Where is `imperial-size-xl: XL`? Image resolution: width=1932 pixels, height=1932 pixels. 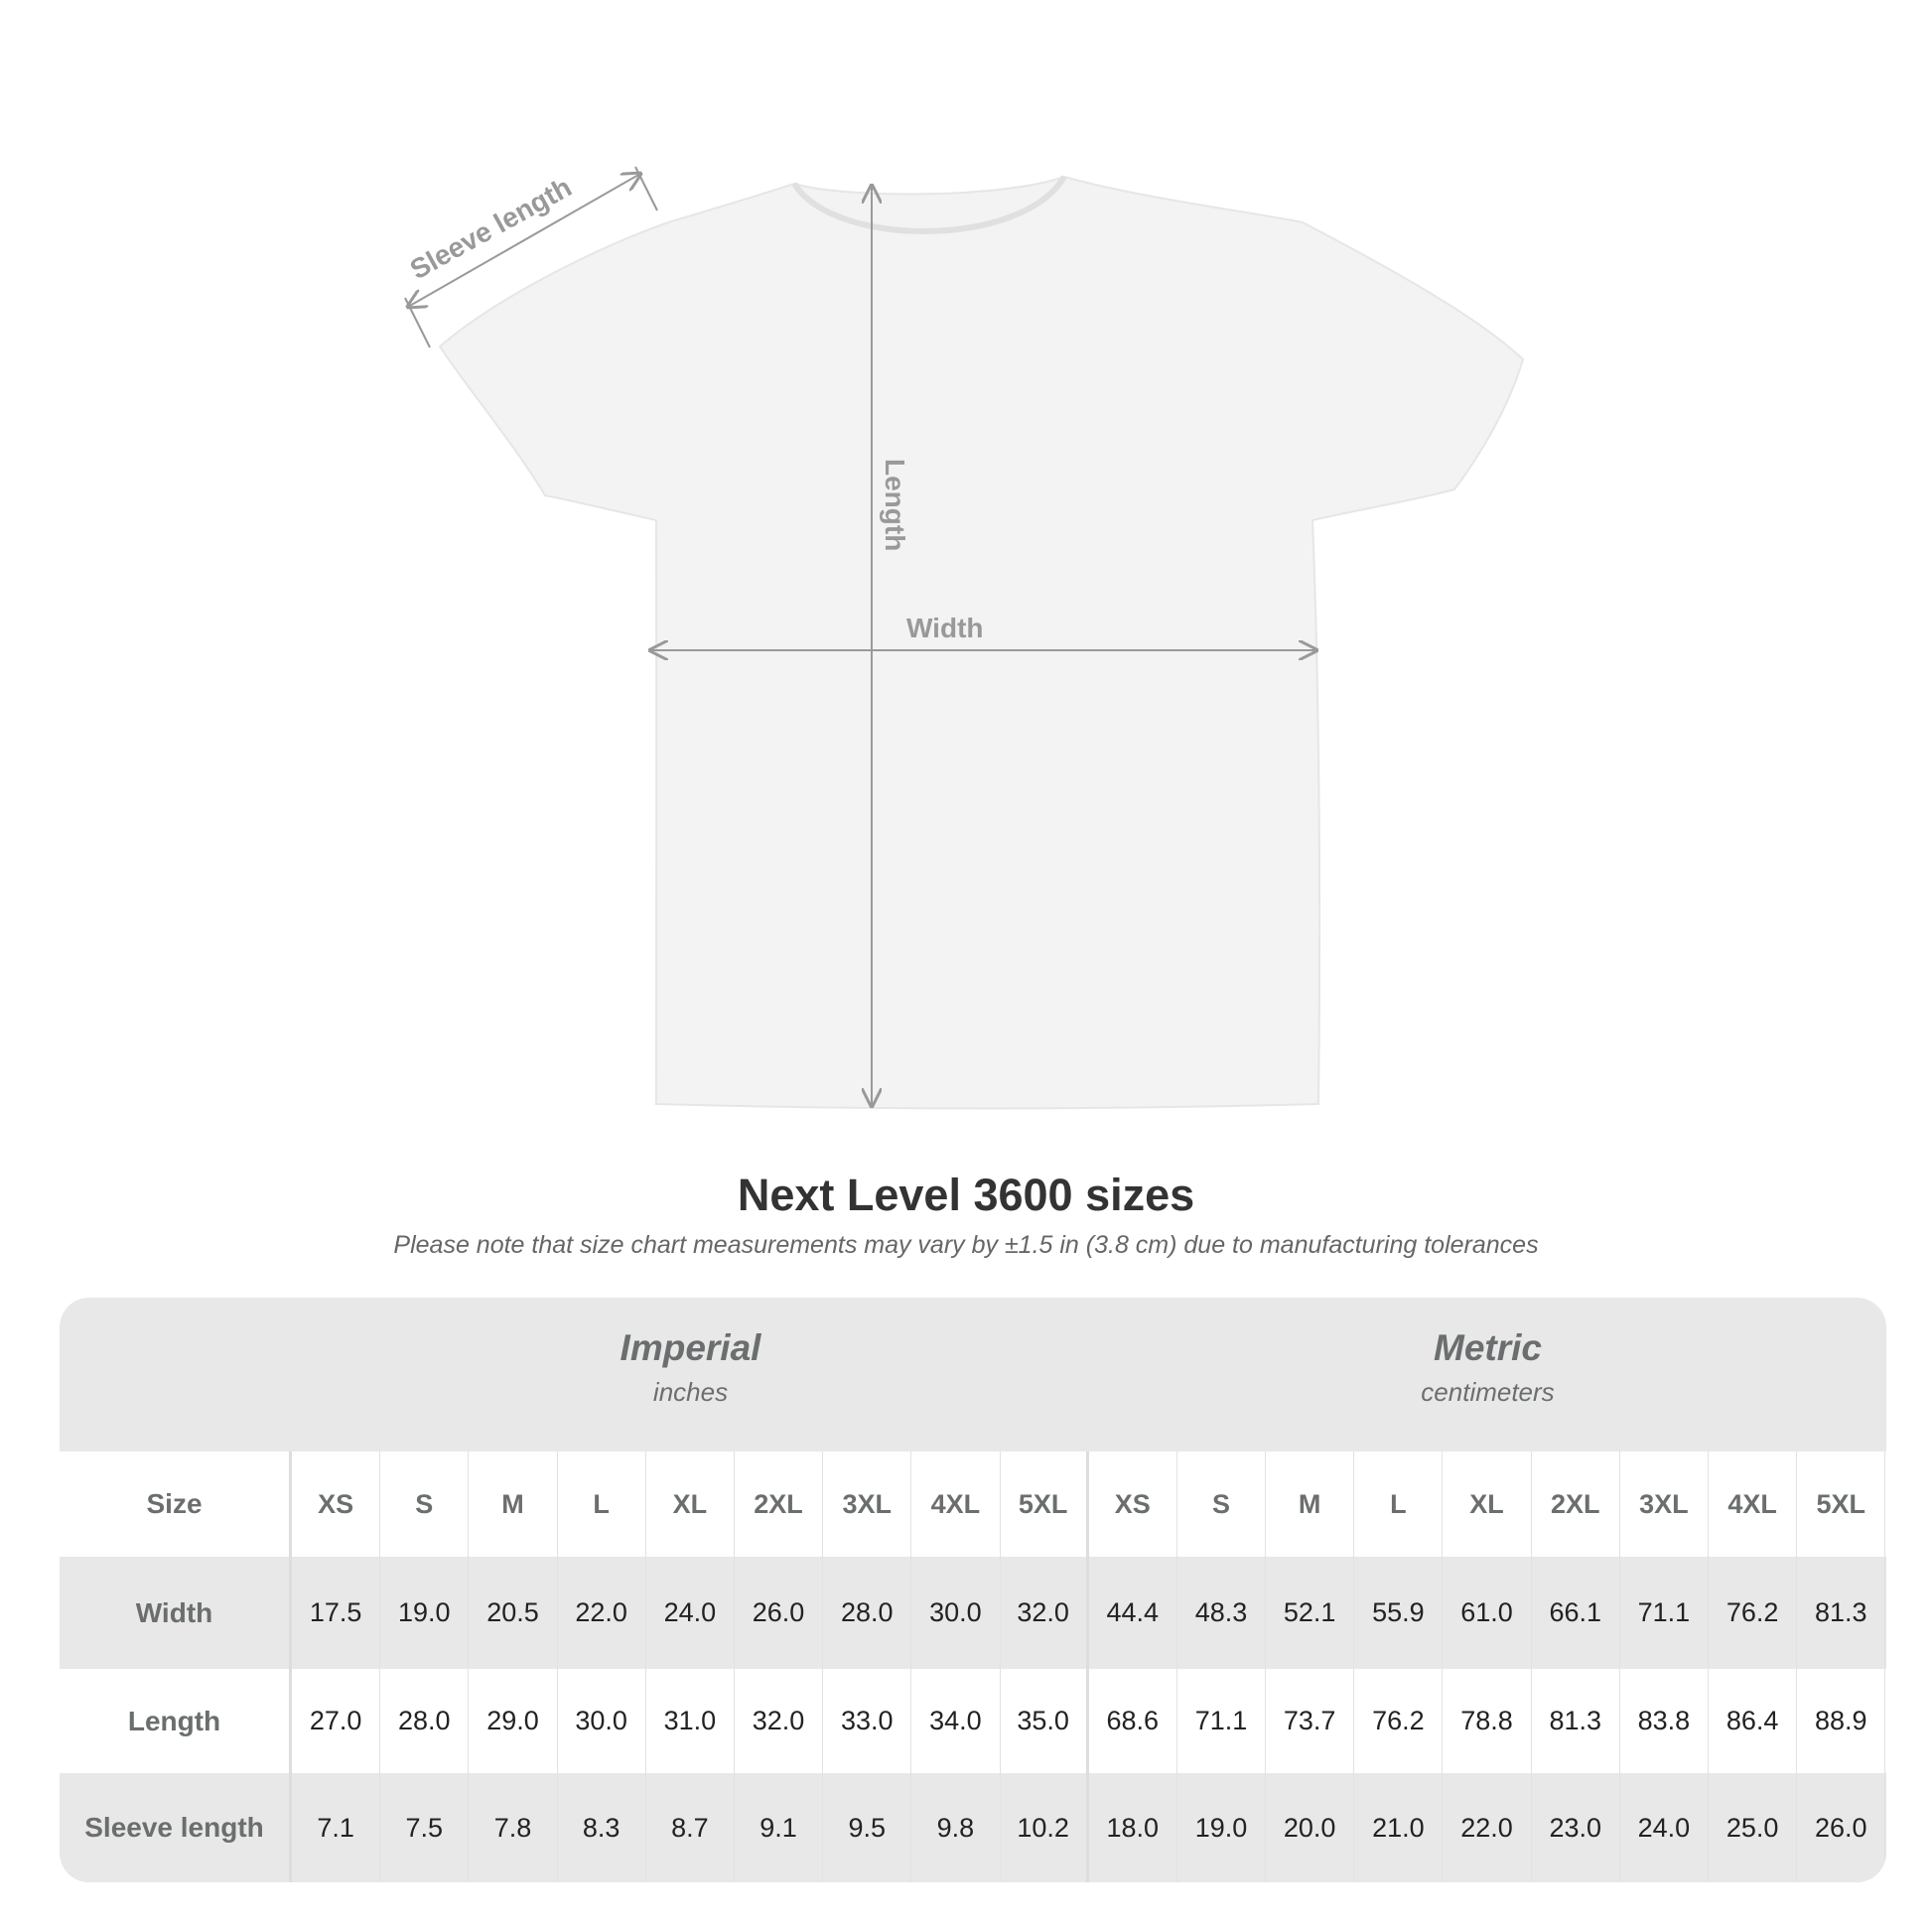
imperial-size-xl: XL is located at coordinates (691, 1504).